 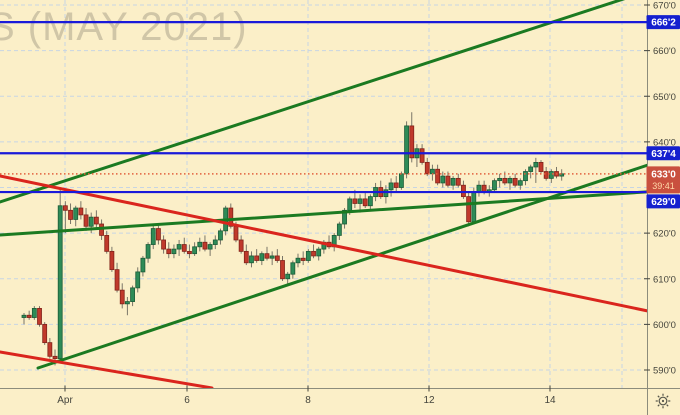 What do you see at coordinates (663, 174) in the screenshot?
I see `price-badge-label: 633'0` at bounding box center [663, 174].